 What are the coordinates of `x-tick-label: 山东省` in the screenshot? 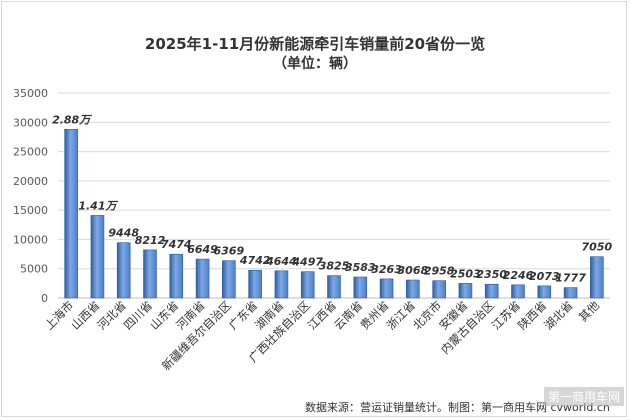 It's located at (164, 315).